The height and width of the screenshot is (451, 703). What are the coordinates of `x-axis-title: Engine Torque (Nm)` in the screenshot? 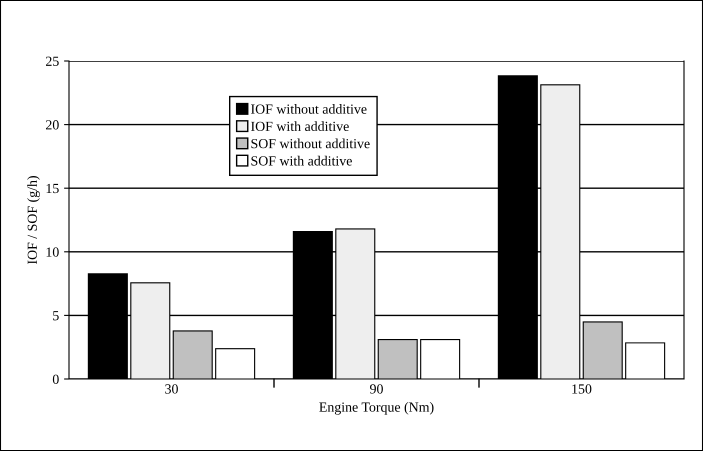 It's located at (376, 408).